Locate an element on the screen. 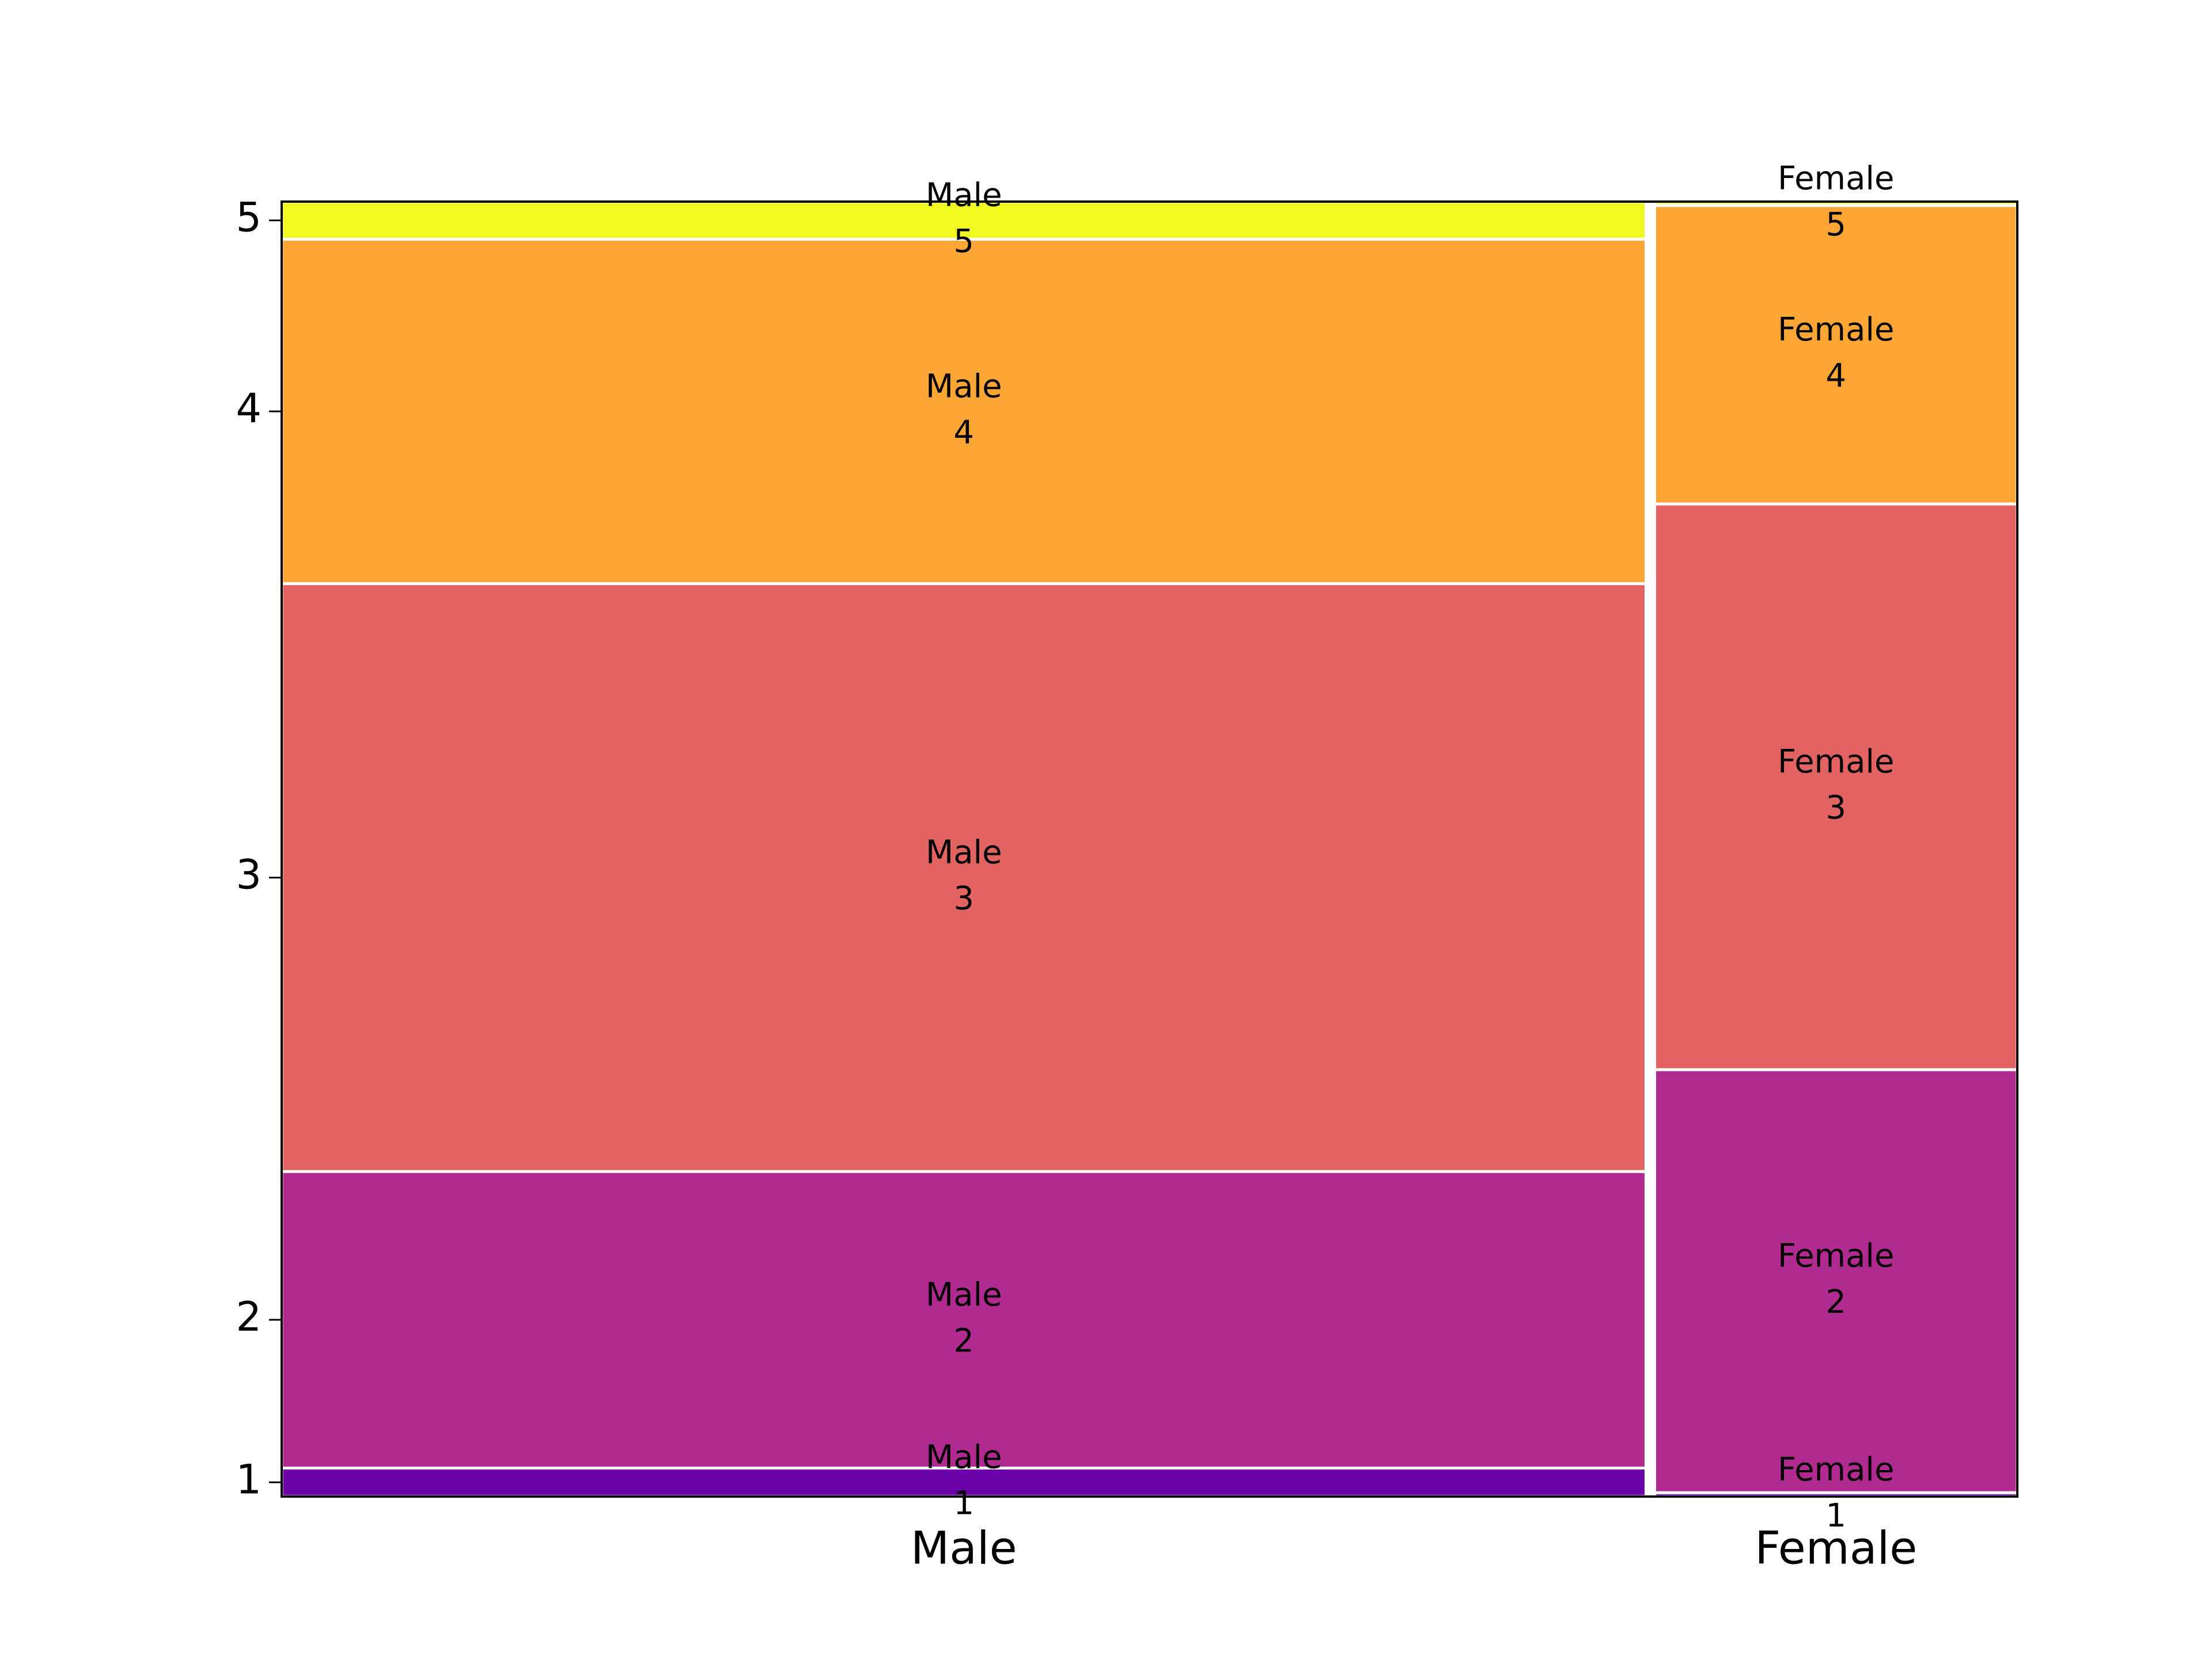  y-tick-label: 1 is located at coordinates (249, 1479).